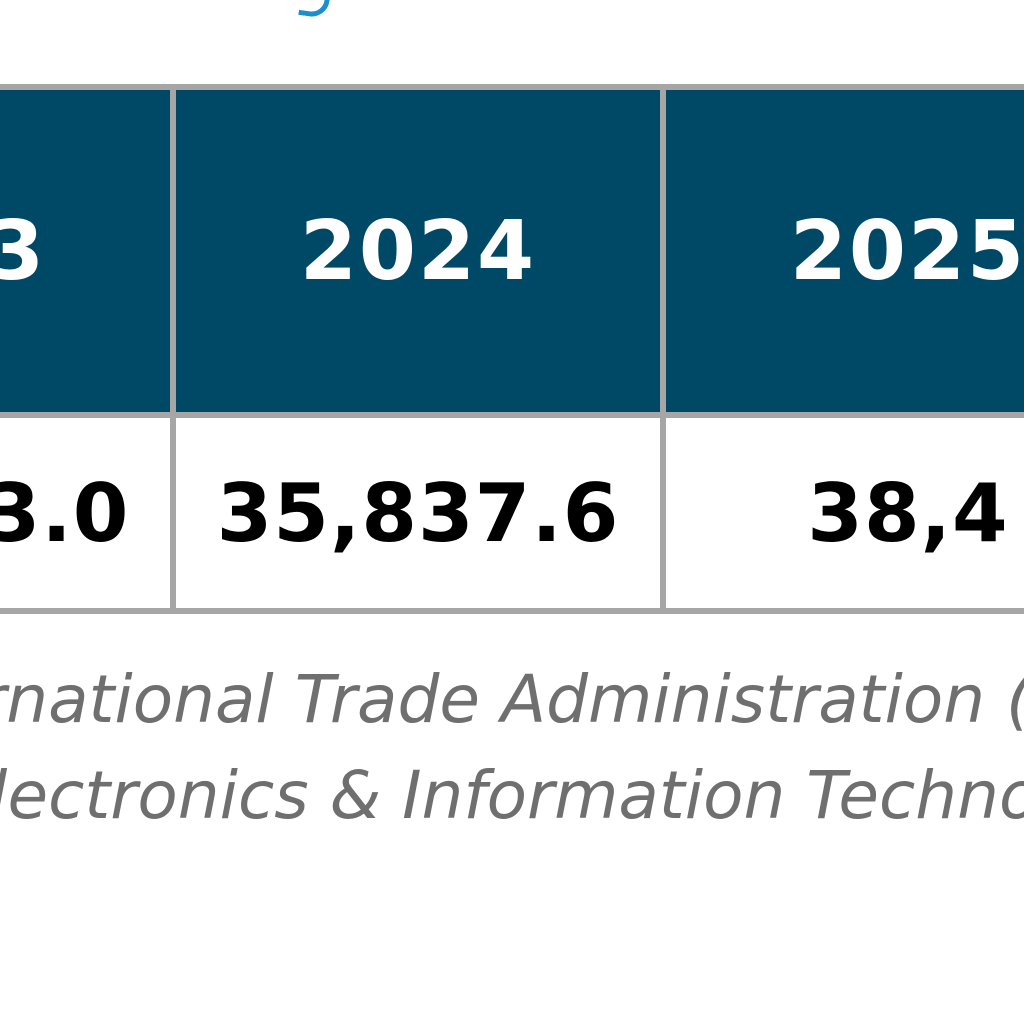 The width and height of the screenshot is (1024, 1024). Describe the element at coordinates (88, 251) in the screenshot. I see `header-cell-2023: 2023` at that location.